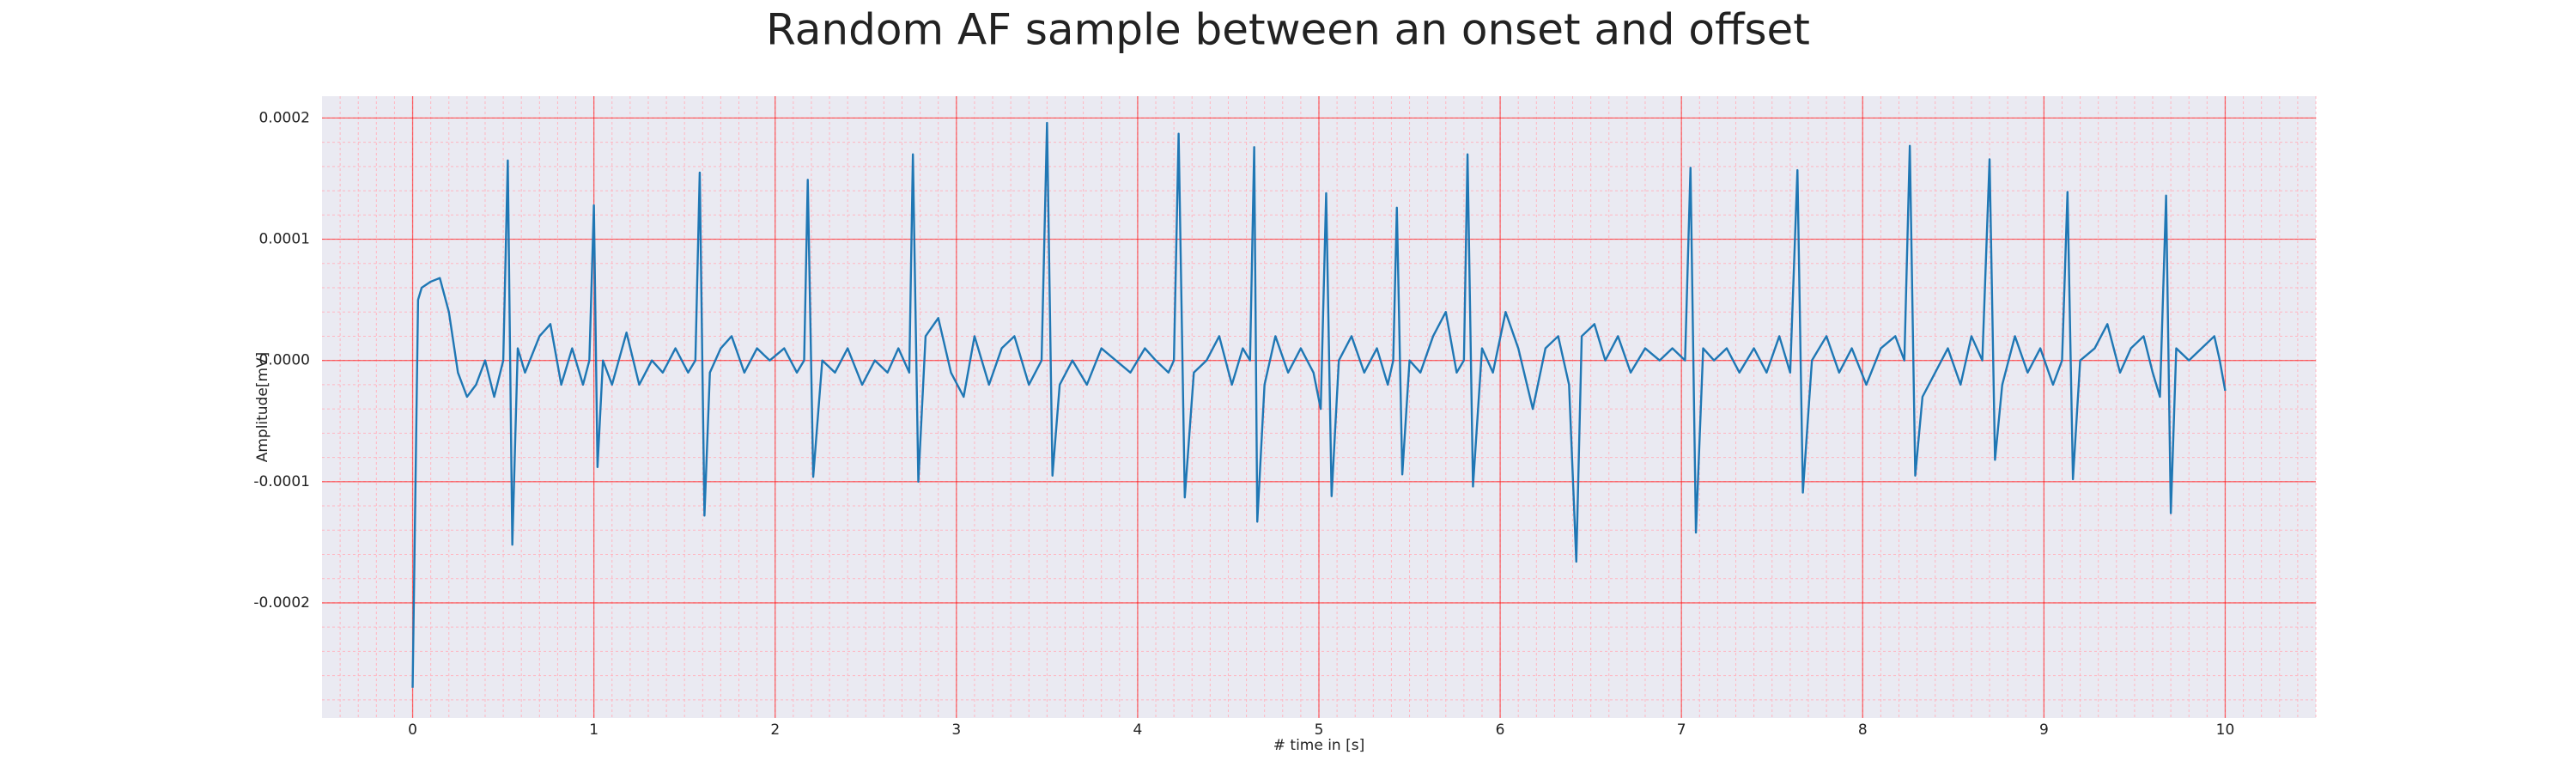 The width and height of the screenshot is (2576, 773). Describe the element at coordinates (2044, 730) in the screenshot. I see `x-tick-label: 9` at that location.